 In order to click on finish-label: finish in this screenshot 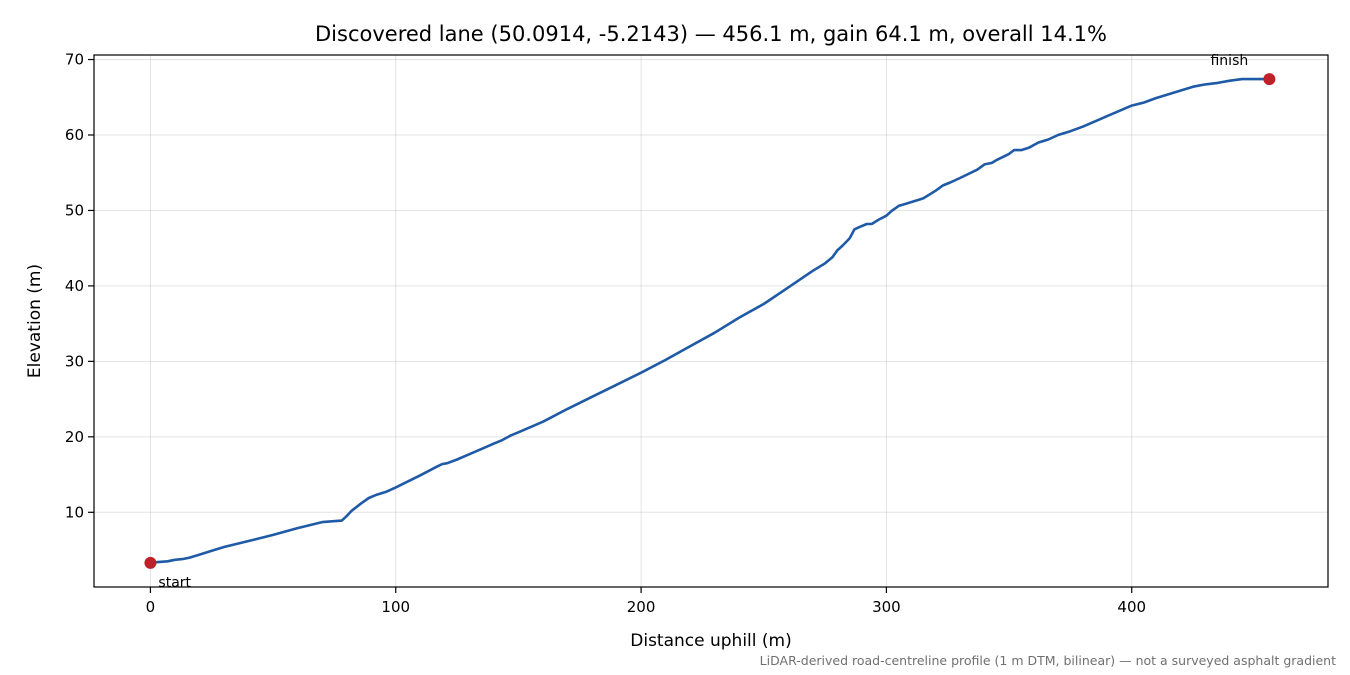, I will do `click(1229, 61)`.